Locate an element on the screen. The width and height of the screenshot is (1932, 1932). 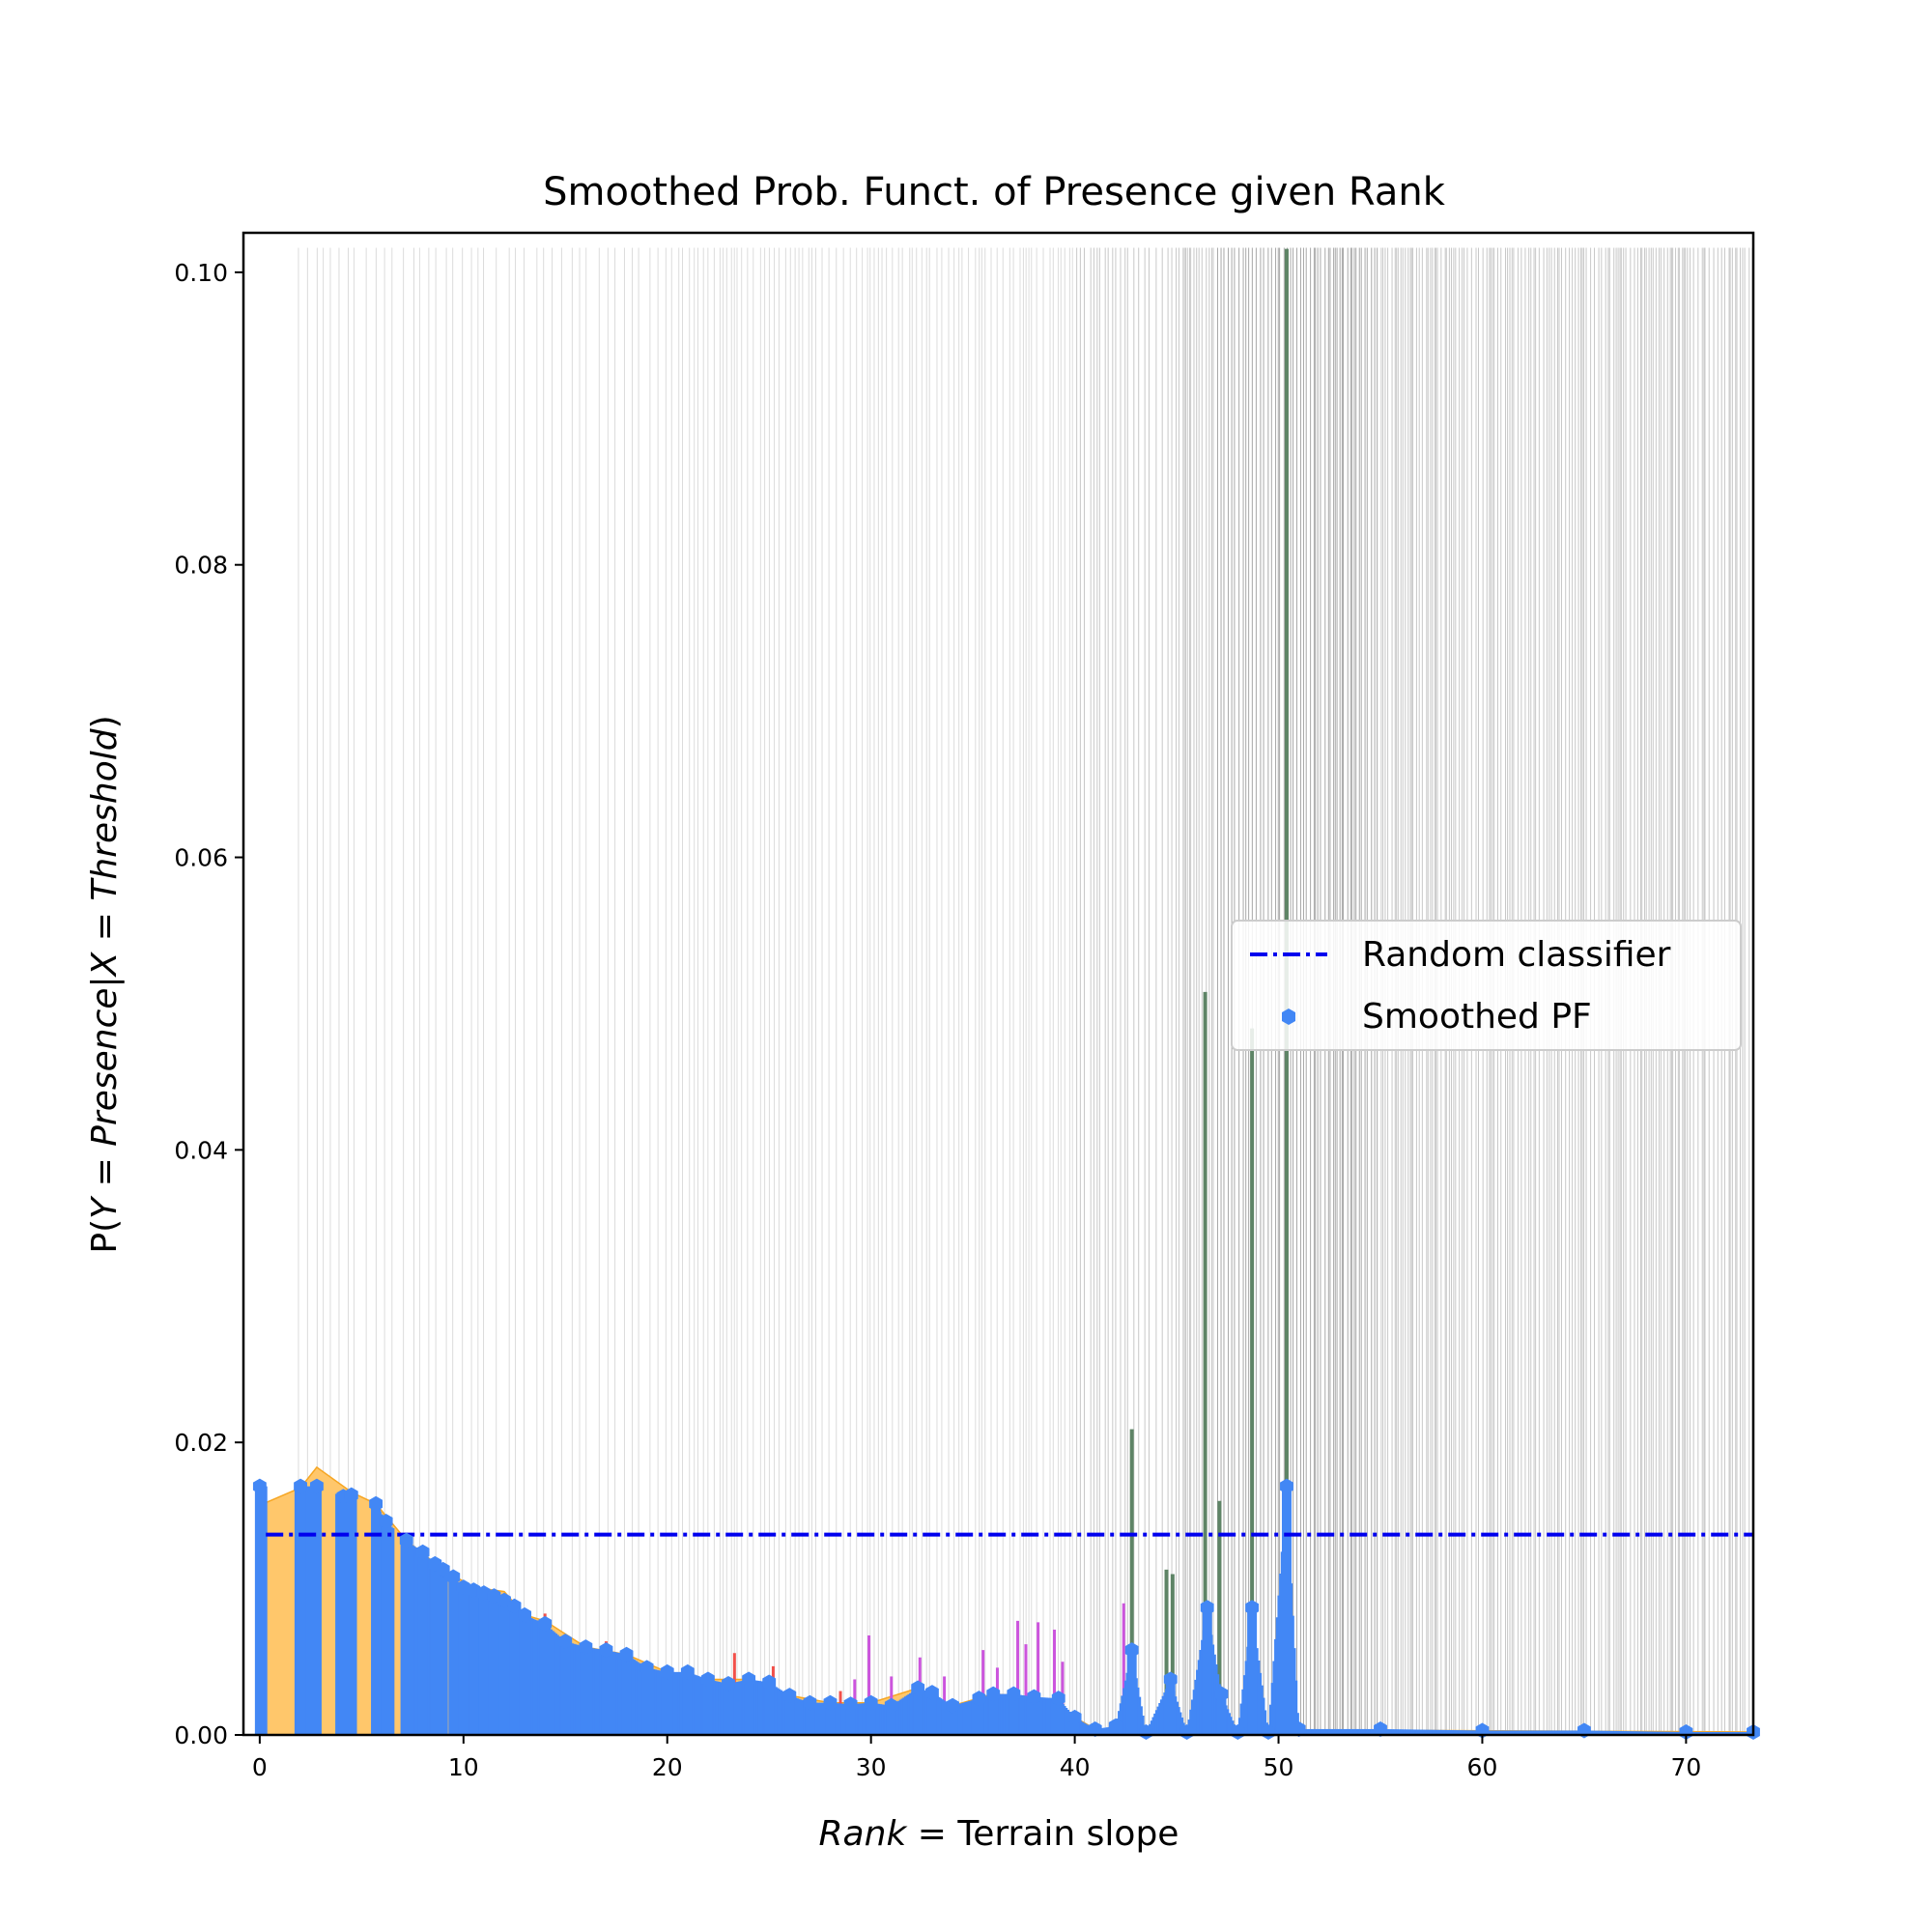
y-tick-label: 0.10 is located at coordinates (201, 273).